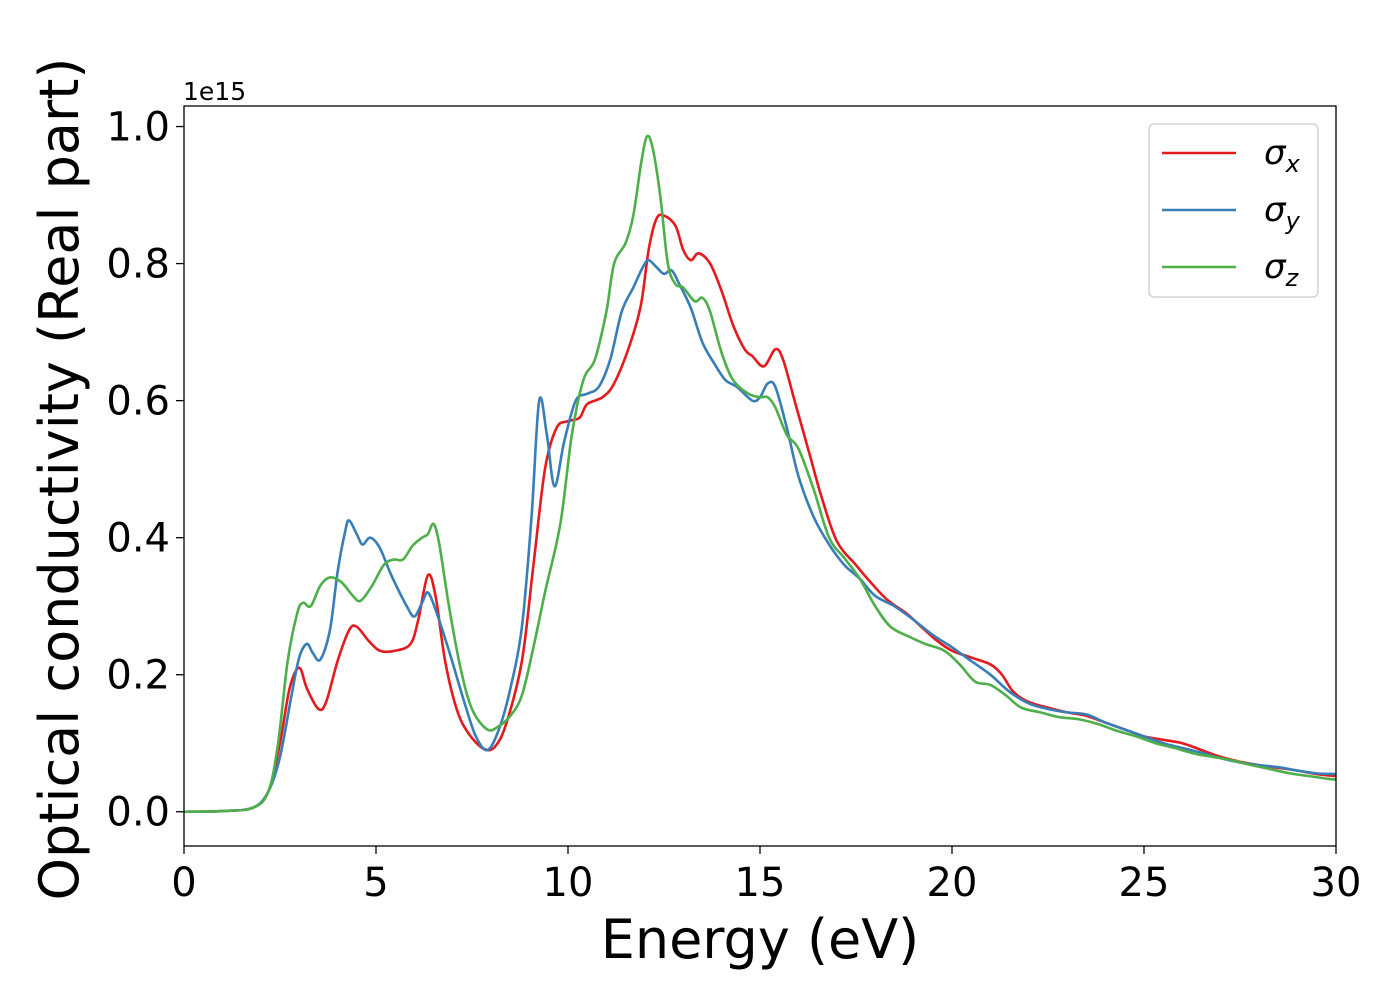 Image resolution: width=1400 pixels, height=1000 pixels. What do you see at coordinates (138, 128) in the screenshot?
I see `y-tick-label: 1.0` at bounding box center [138, 128].